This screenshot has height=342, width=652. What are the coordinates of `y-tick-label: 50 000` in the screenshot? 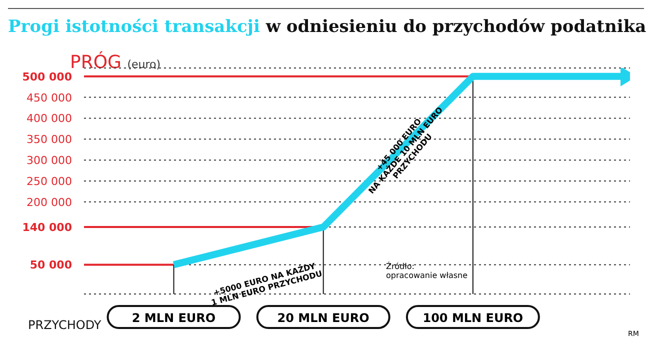 It's located at (51, 265).